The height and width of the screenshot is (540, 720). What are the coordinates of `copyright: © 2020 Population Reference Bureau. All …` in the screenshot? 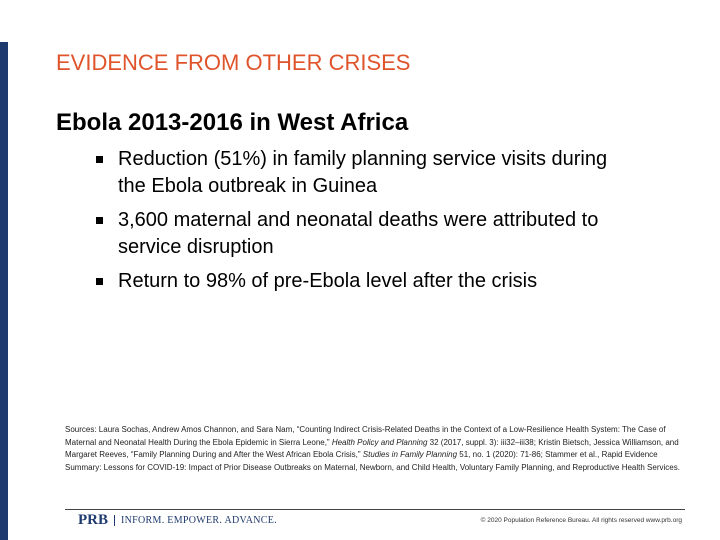 It's located at (581, 520).